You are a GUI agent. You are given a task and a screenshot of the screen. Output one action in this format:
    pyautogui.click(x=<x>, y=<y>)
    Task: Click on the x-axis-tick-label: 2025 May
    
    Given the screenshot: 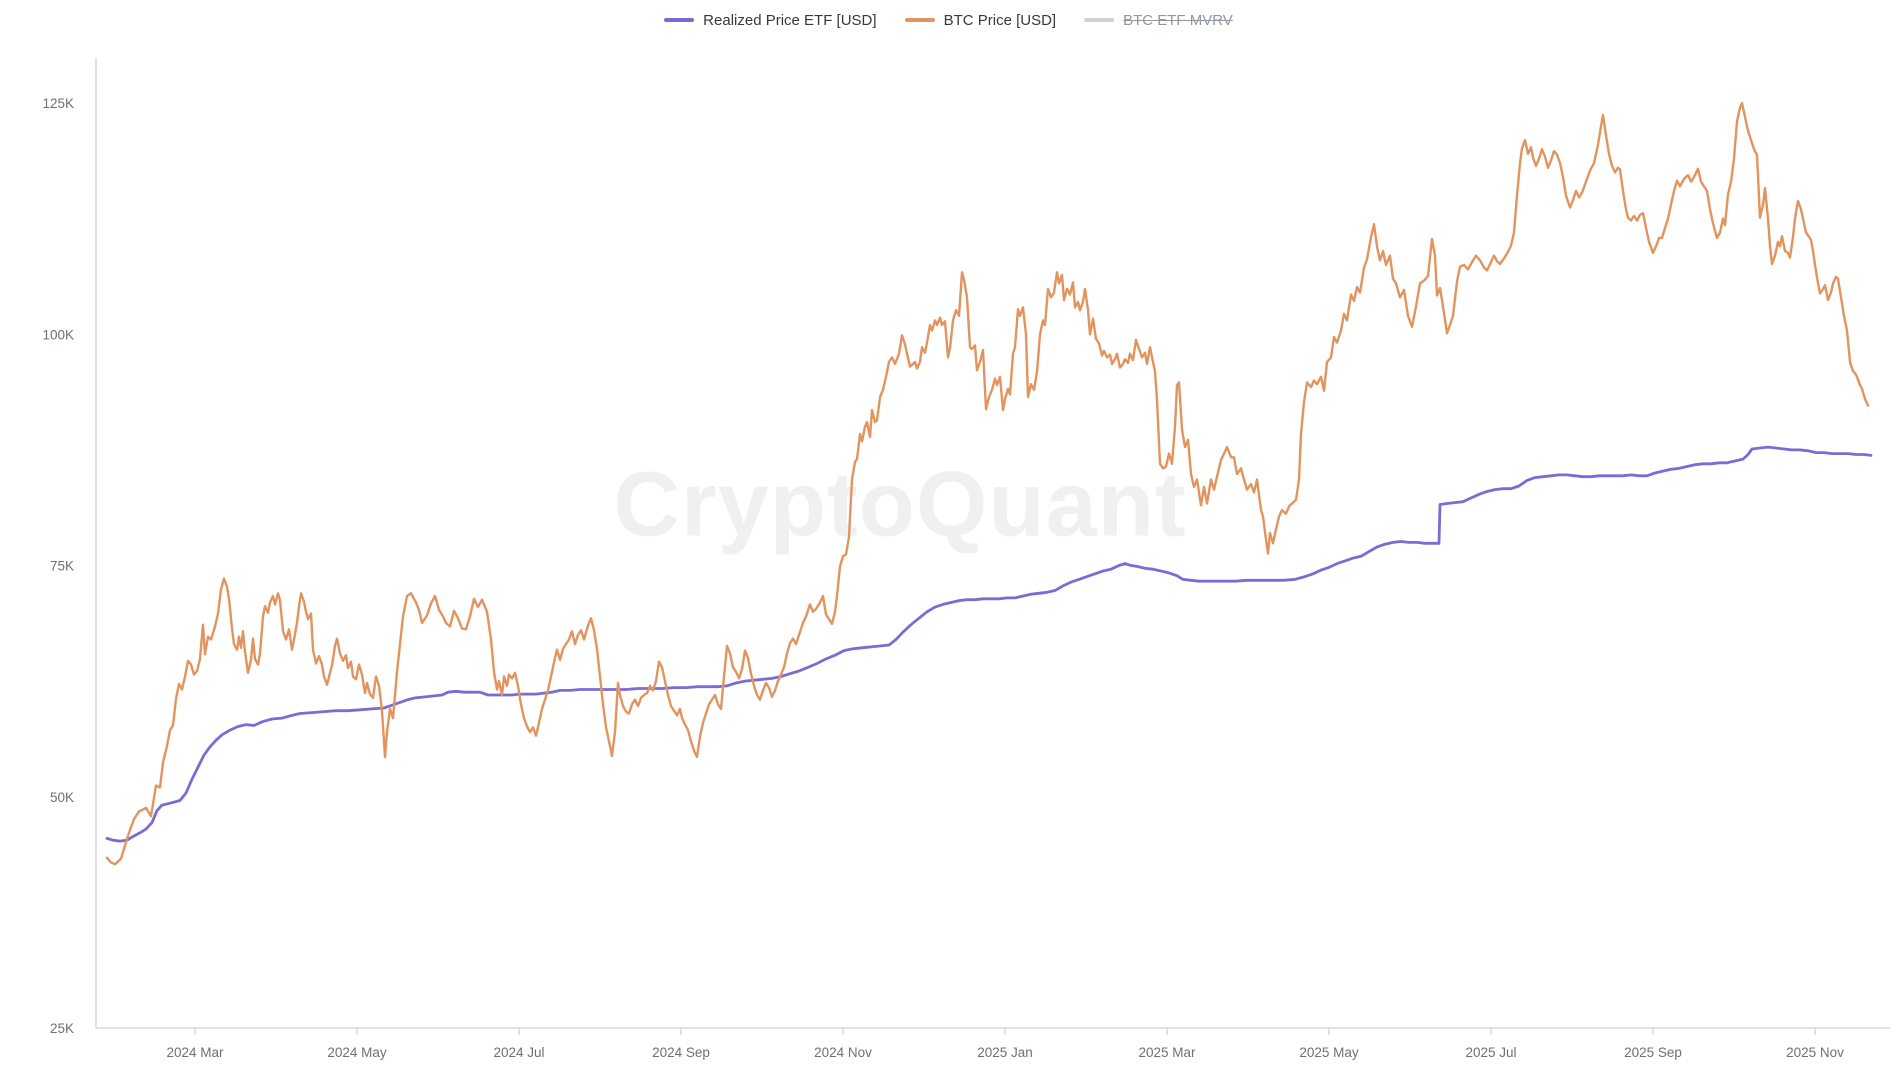 What is the action you would take?
    pyautogui.click(x=1329, y=1052)
    